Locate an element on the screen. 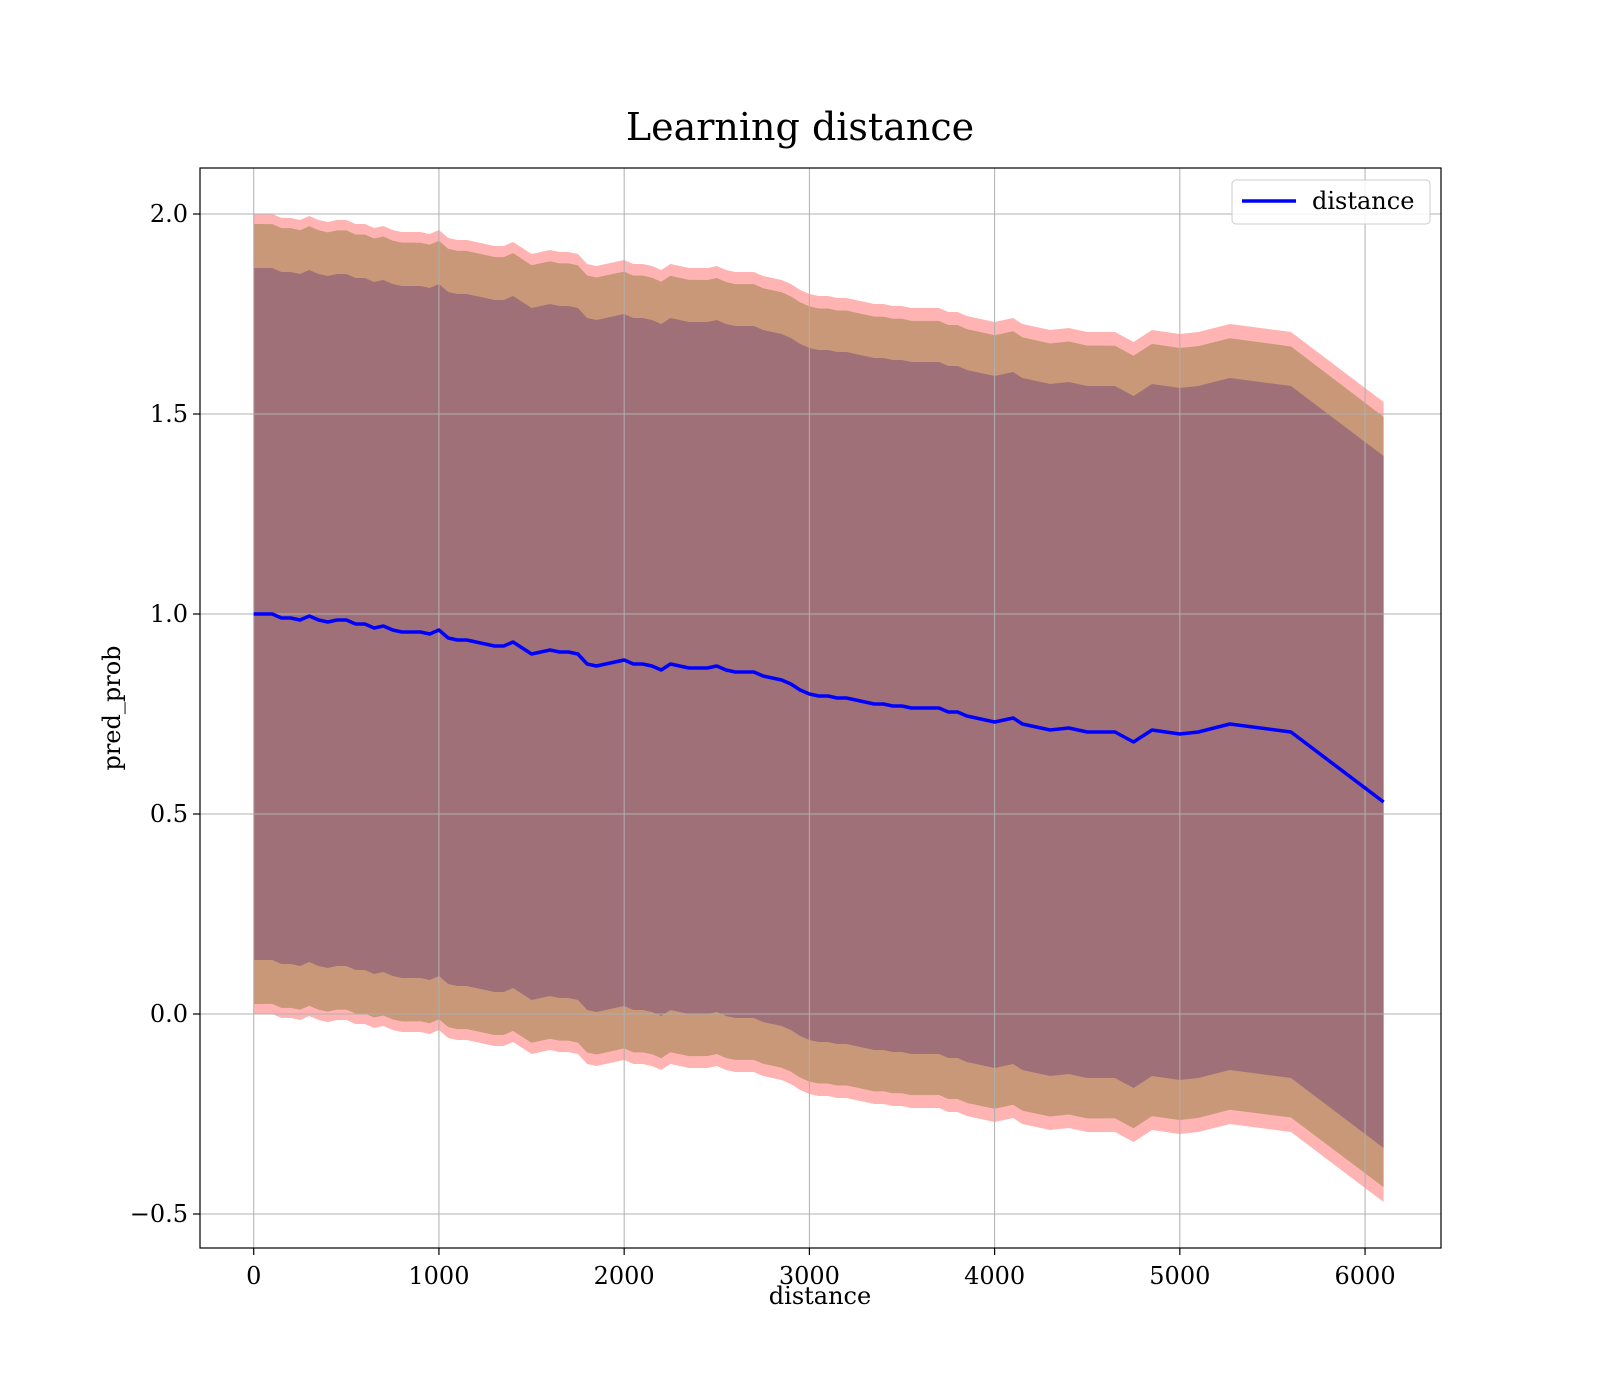 The image size is (1600, 1400). x-tick-label: 1000 is located at coordinates (438, 1276).